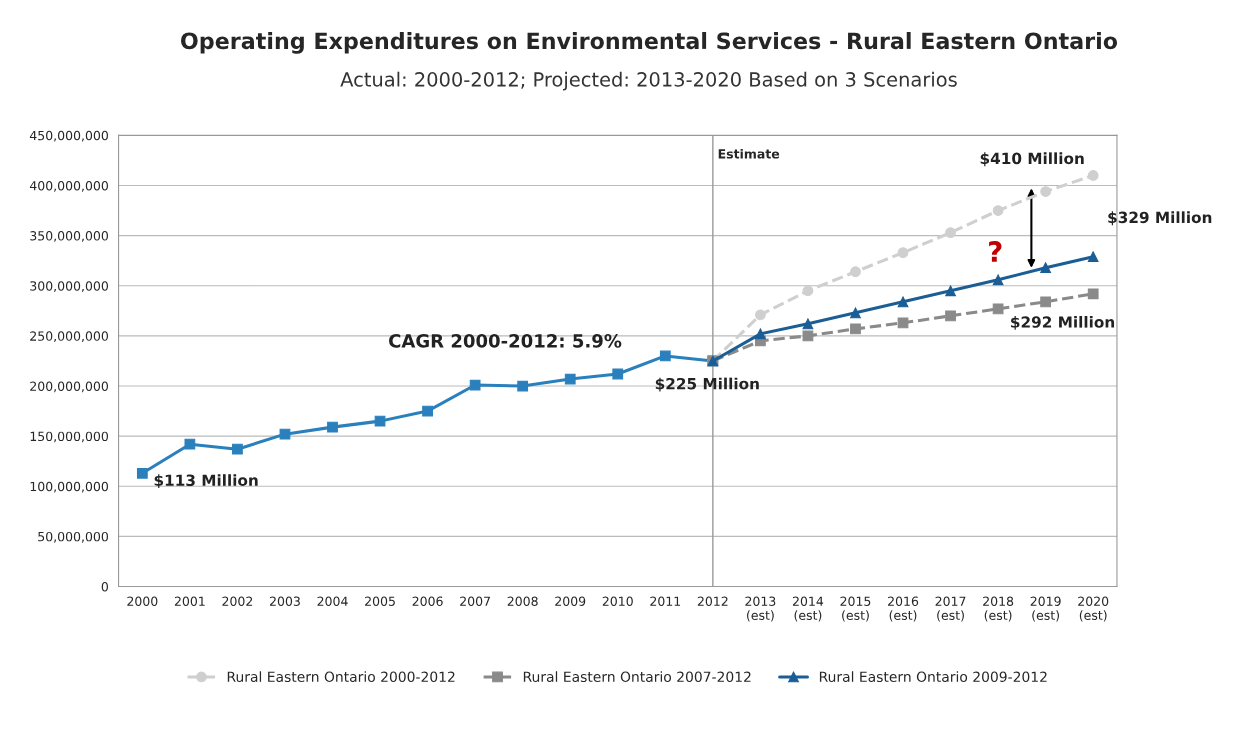 The image size is (1248, 752). Describe the element at coordinates (284, 601) in the screenshot. I see `x-tick-label: 2003` at that location.